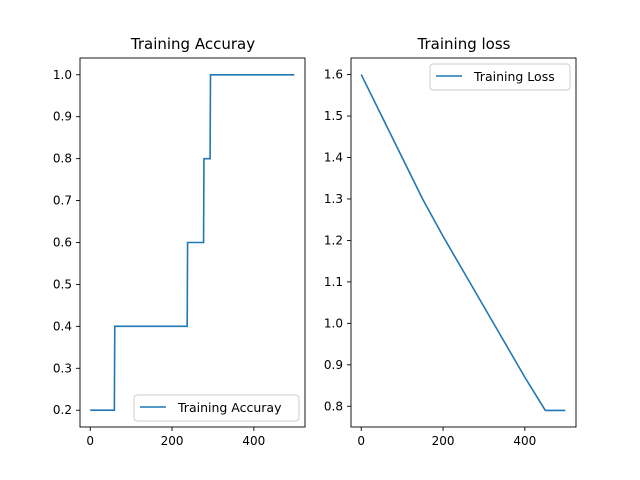 The image size is (640, 480). I want to click on loss-legend-label: Training Loss, so click(514, 76).